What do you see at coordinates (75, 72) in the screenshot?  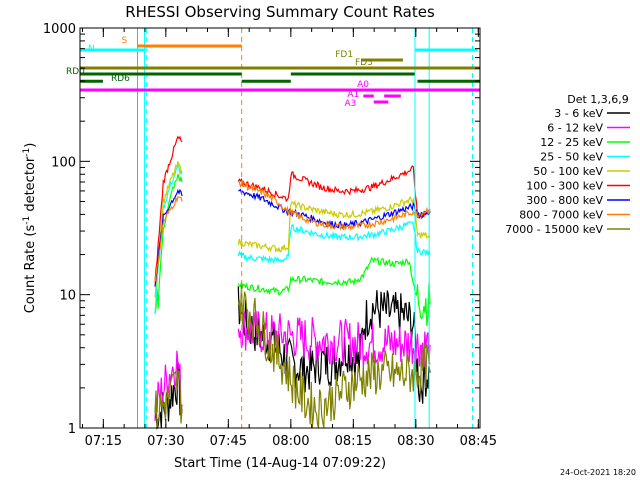 I see `flag-label: RD0` at bounding box center [75, 72].